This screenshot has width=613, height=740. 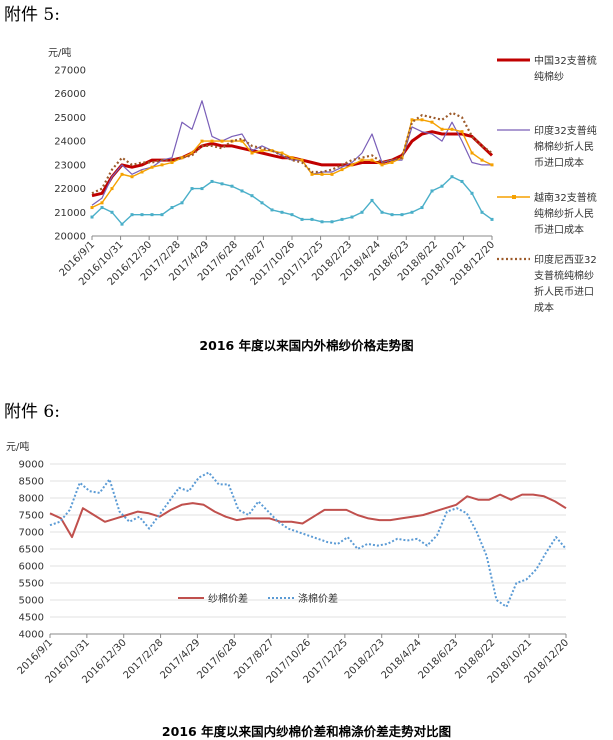 What do you see at coordinates (31, 465) in the screenshot?
I see `y-tick-label: 9000` at bounding box center [31, 465].